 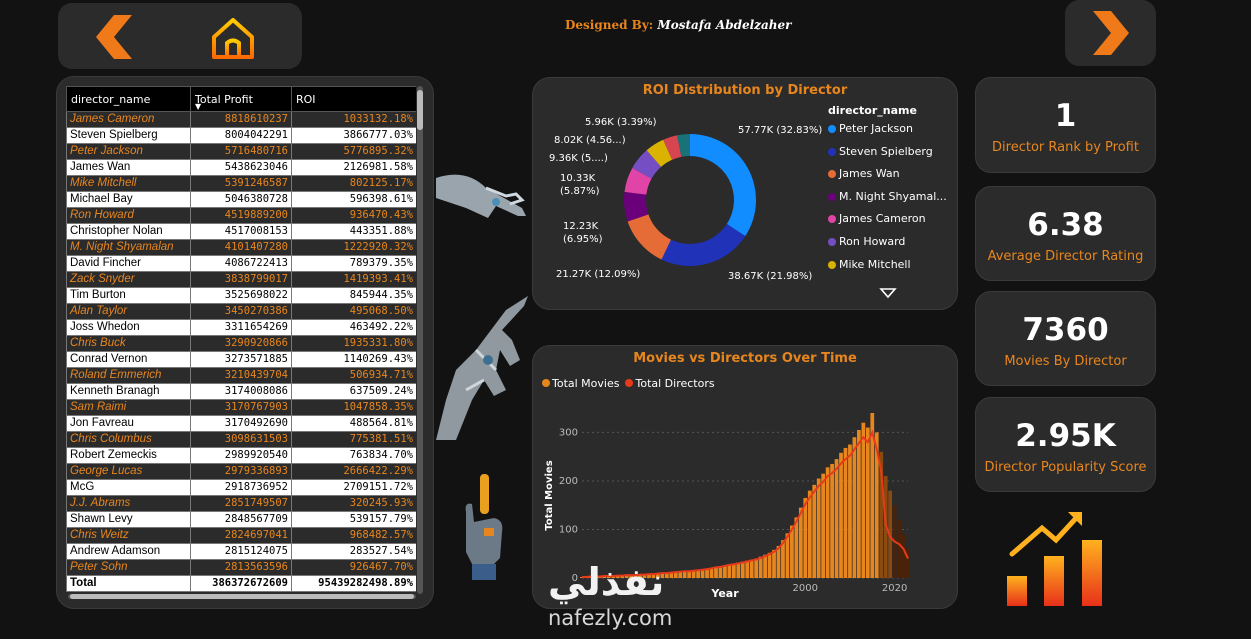 I want to click on legend-item: Steven Spielberg, so click(x=880, y=151).